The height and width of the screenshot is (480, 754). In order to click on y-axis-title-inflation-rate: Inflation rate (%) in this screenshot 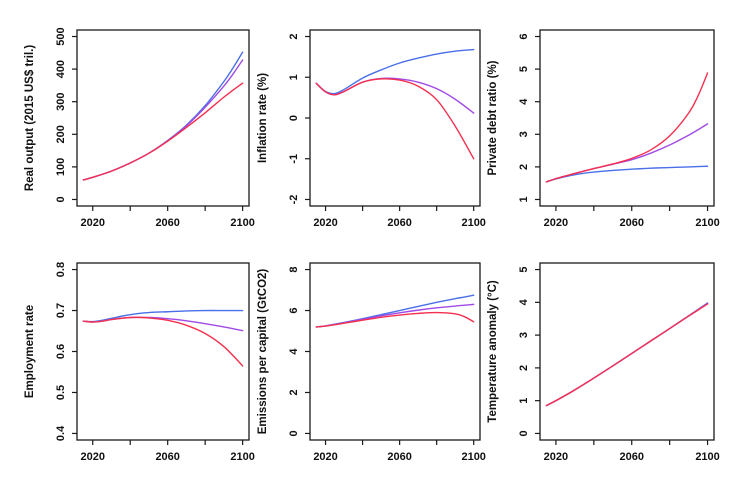, I will do `click(263, 118)`.